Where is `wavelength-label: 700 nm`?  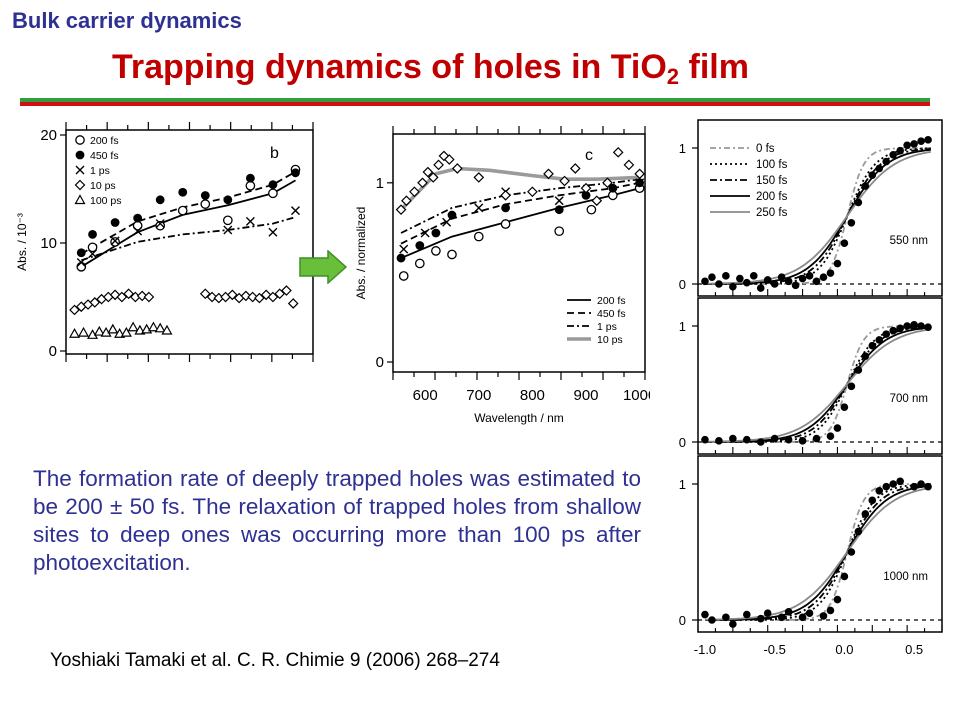 wavelength-label: 700 nm is located at coordinates (909, 399).